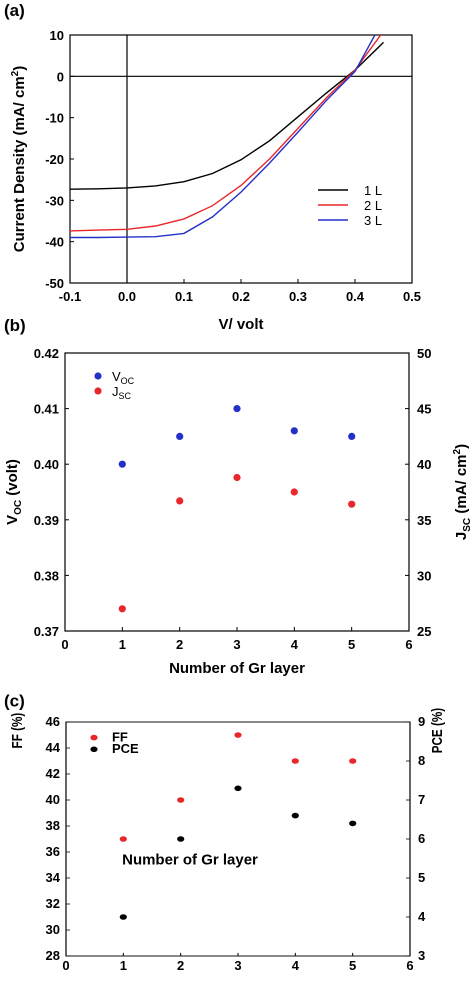  What do you see at coordinates (94, 737) in the screenshot?
I see `legend-marker-ff` at bounding box center [94, 737].